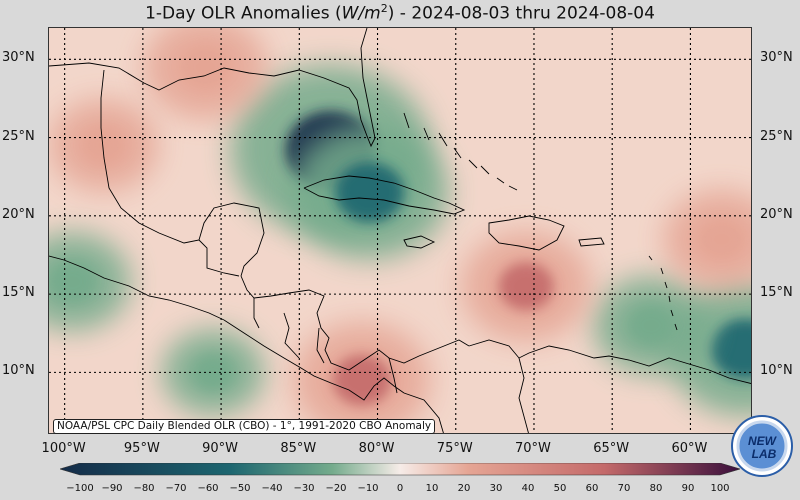 Image resolution: width=800 pixels, height=500 pixels. I want to click on us-gulf-coastline, so click(212, 88).